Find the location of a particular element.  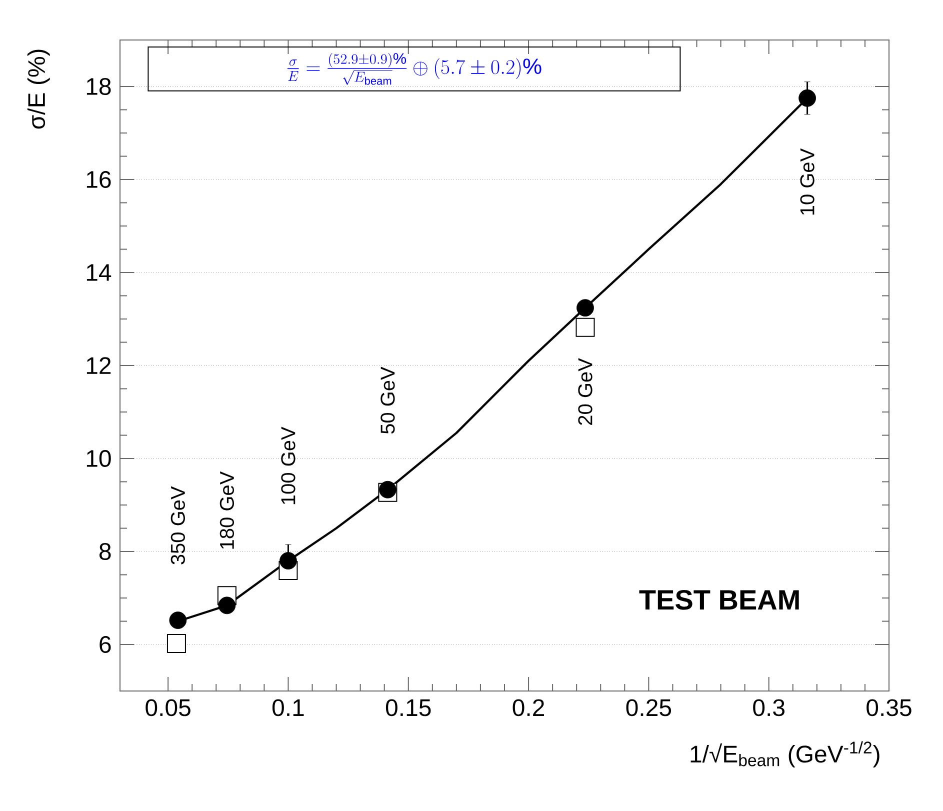

y-tick-label: 8 is located at coordinates (105, 551).